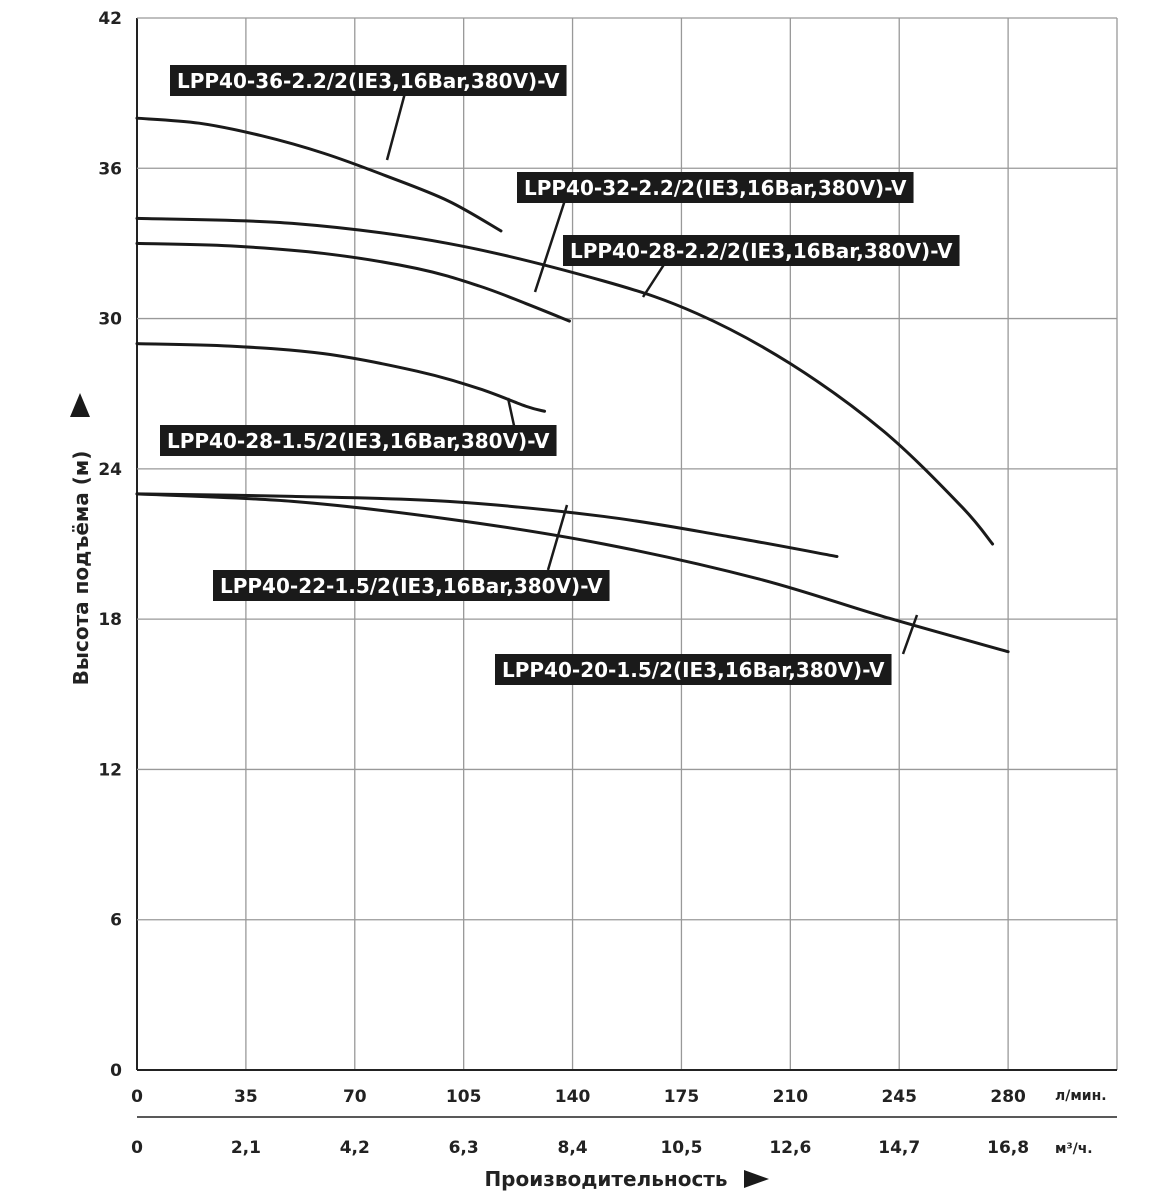  What do you see at coordinates (899, 1097) in the screenshot?
I see `x-tick-label: 245` at bounding box center [899, 1097].